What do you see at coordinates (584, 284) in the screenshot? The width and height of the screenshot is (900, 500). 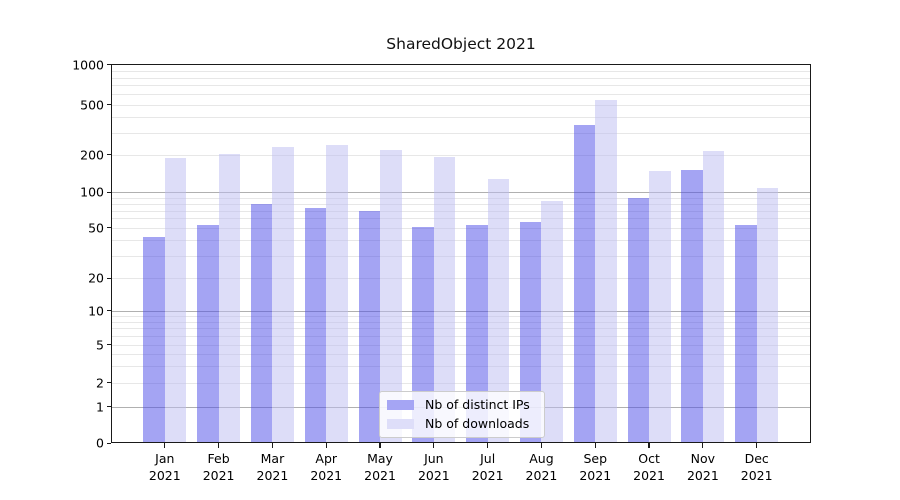 I see `bar-distinct-ips-sep` at bounding box center [584, 284].